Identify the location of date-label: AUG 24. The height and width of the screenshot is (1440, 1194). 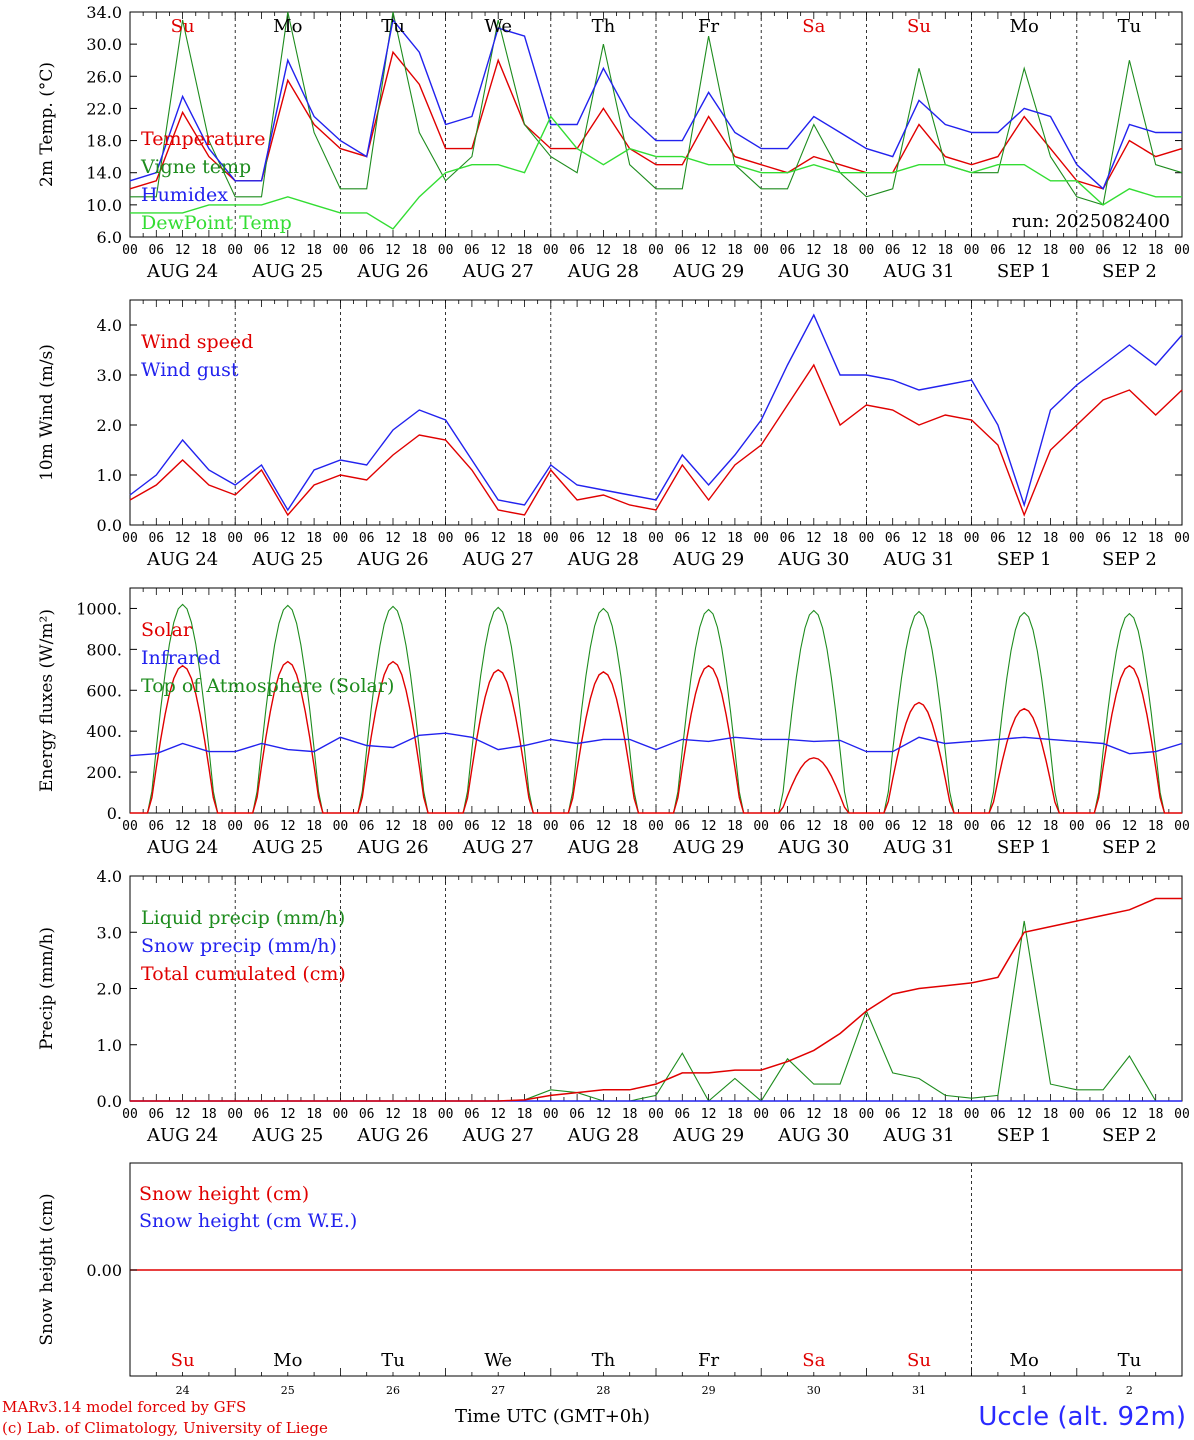
(182, 1135).